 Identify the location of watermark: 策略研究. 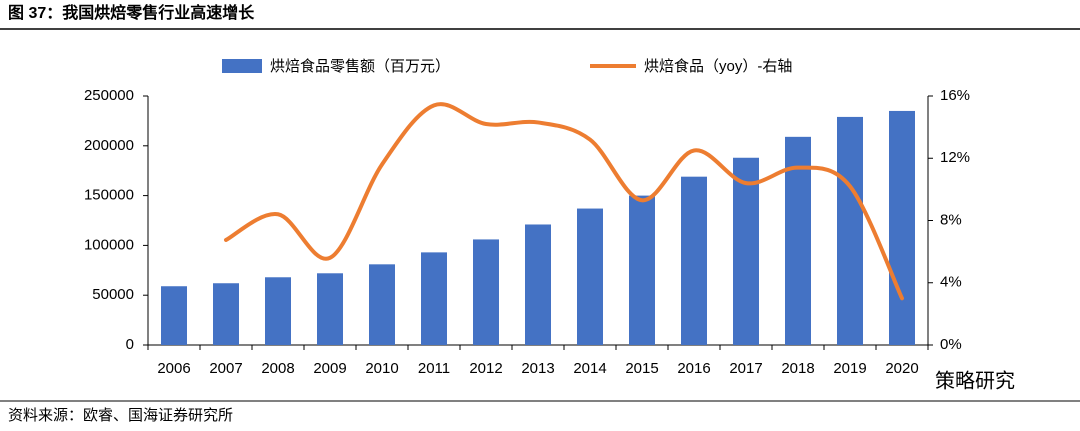
(975, 380).